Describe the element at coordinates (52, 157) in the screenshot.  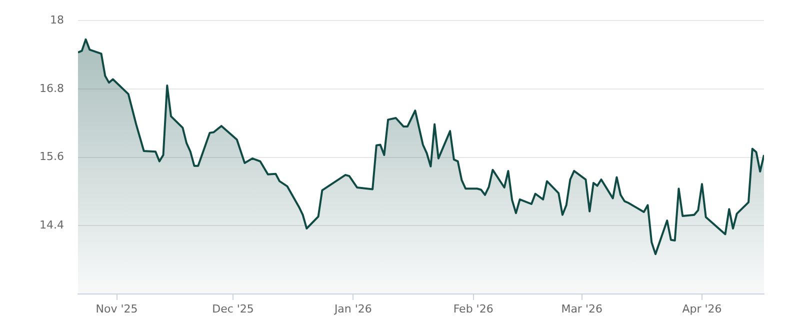
I see `y-tick-label: 15.6` at that location.